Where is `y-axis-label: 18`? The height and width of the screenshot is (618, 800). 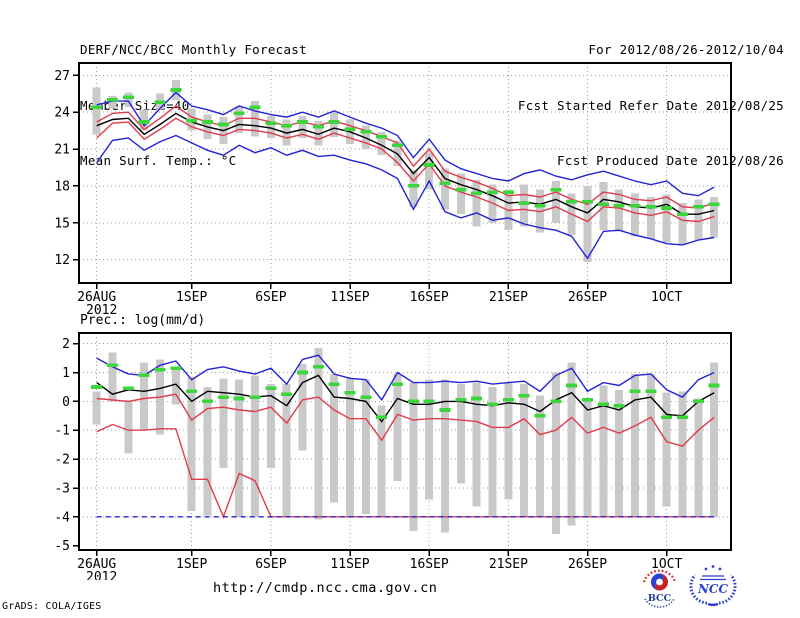
y-axis-label: 18 is located at coordinates (62, 186).